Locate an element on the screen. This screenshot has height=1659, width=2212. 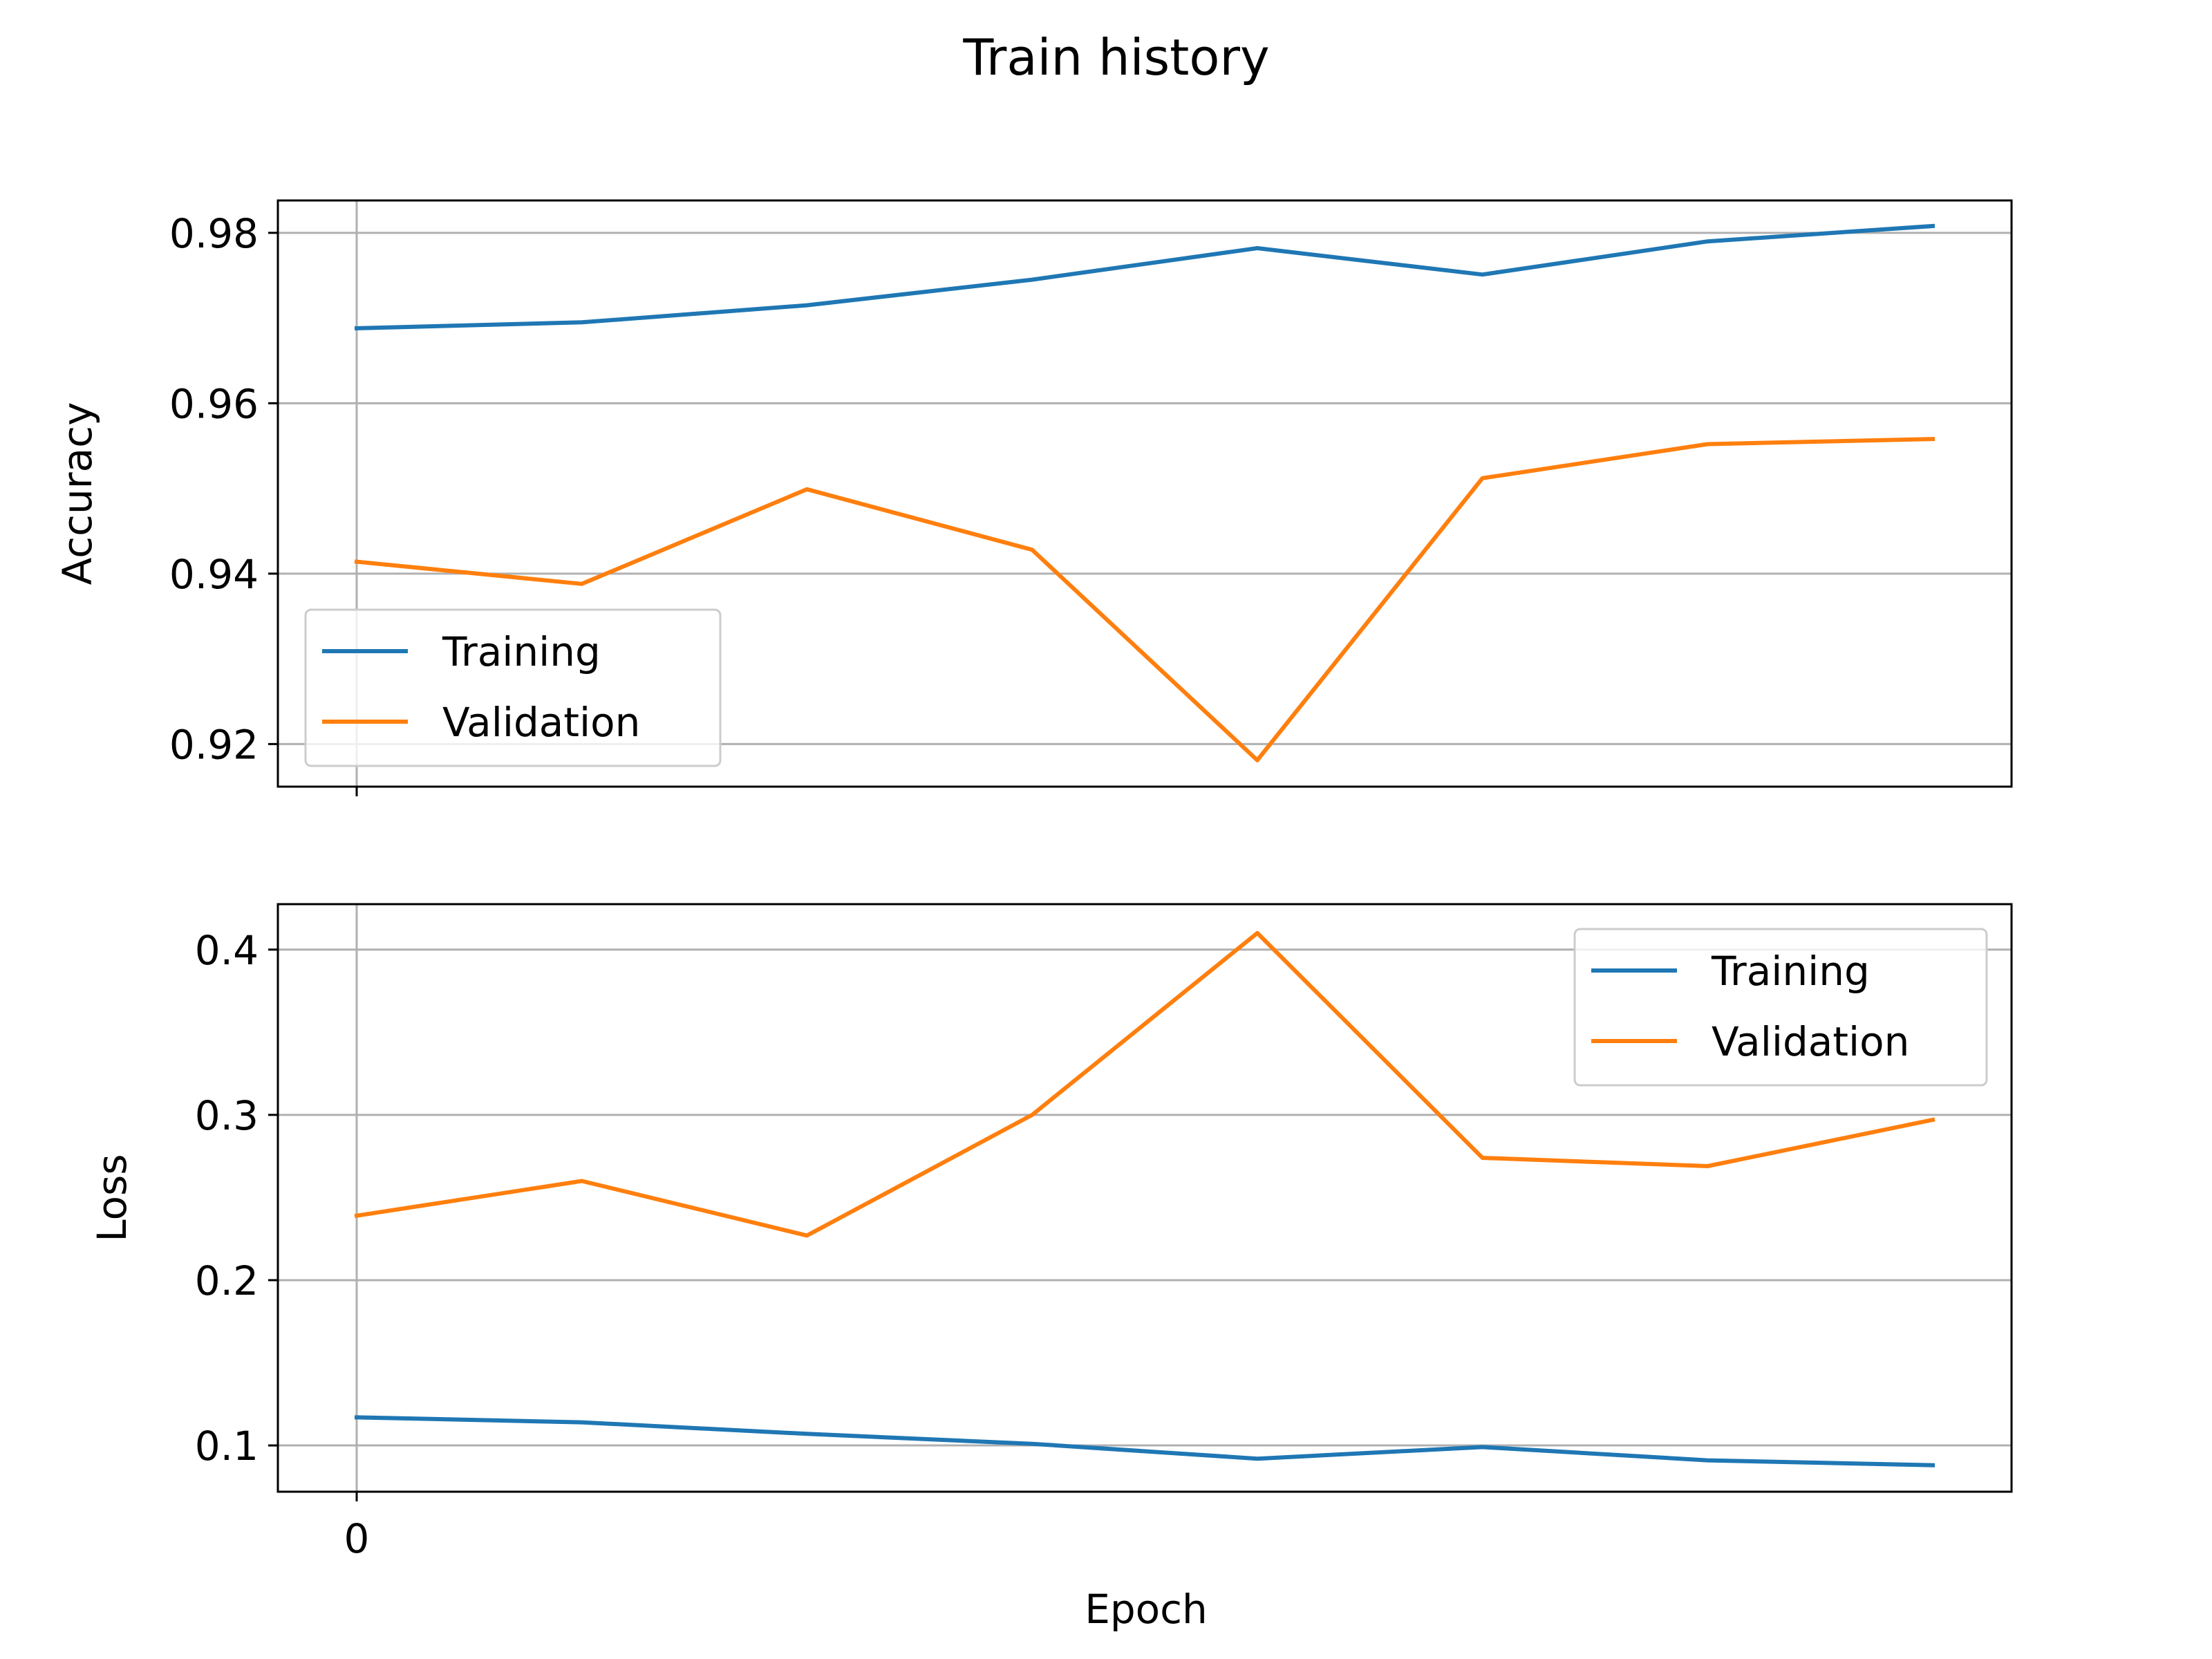
accuracy-ytick-label: 0.94 is located at coordinates (214, 574).